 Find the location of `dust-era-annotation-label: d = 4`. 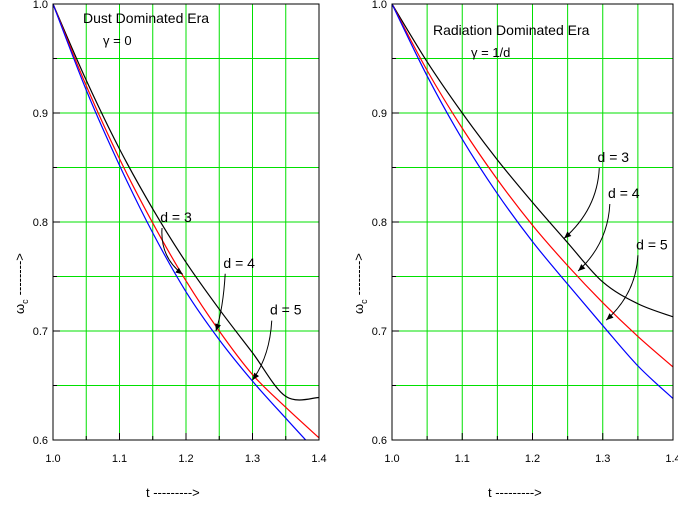

dust-era-annotation-label: d = 4 is located at coordinates (239, 263).